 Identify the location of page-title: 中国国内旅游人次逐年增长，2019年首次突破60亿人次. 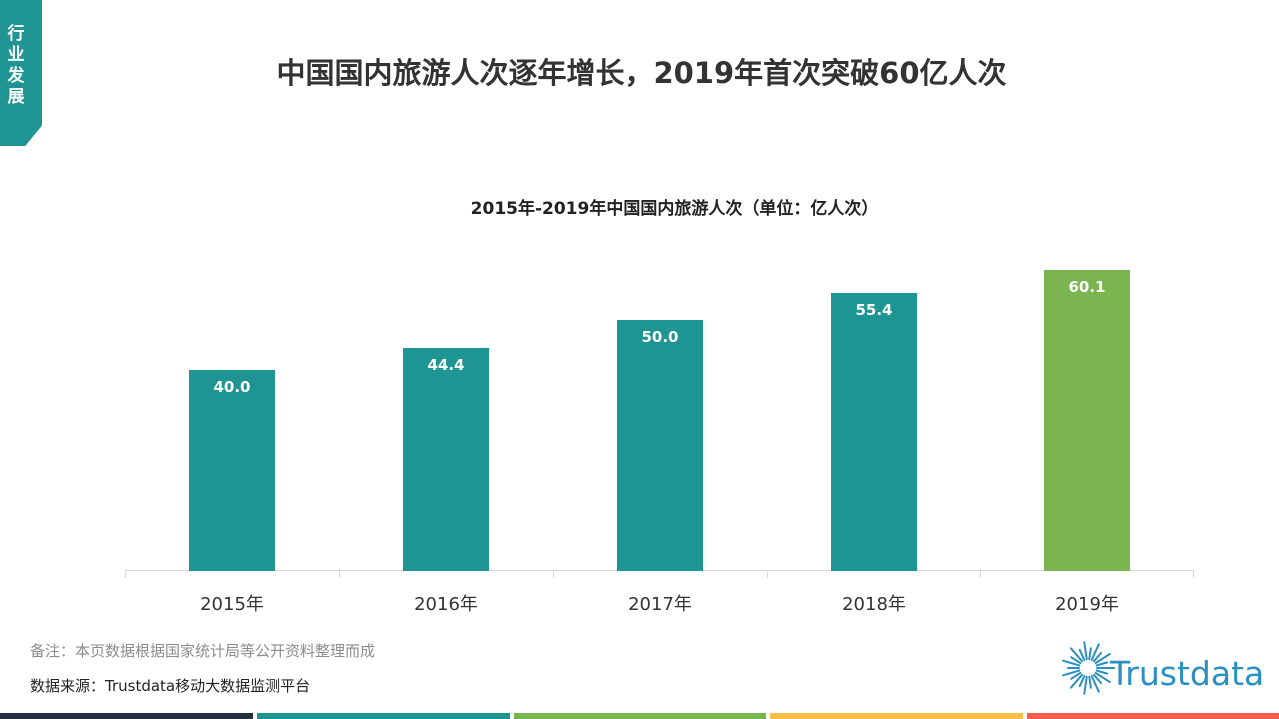
(641, 73).